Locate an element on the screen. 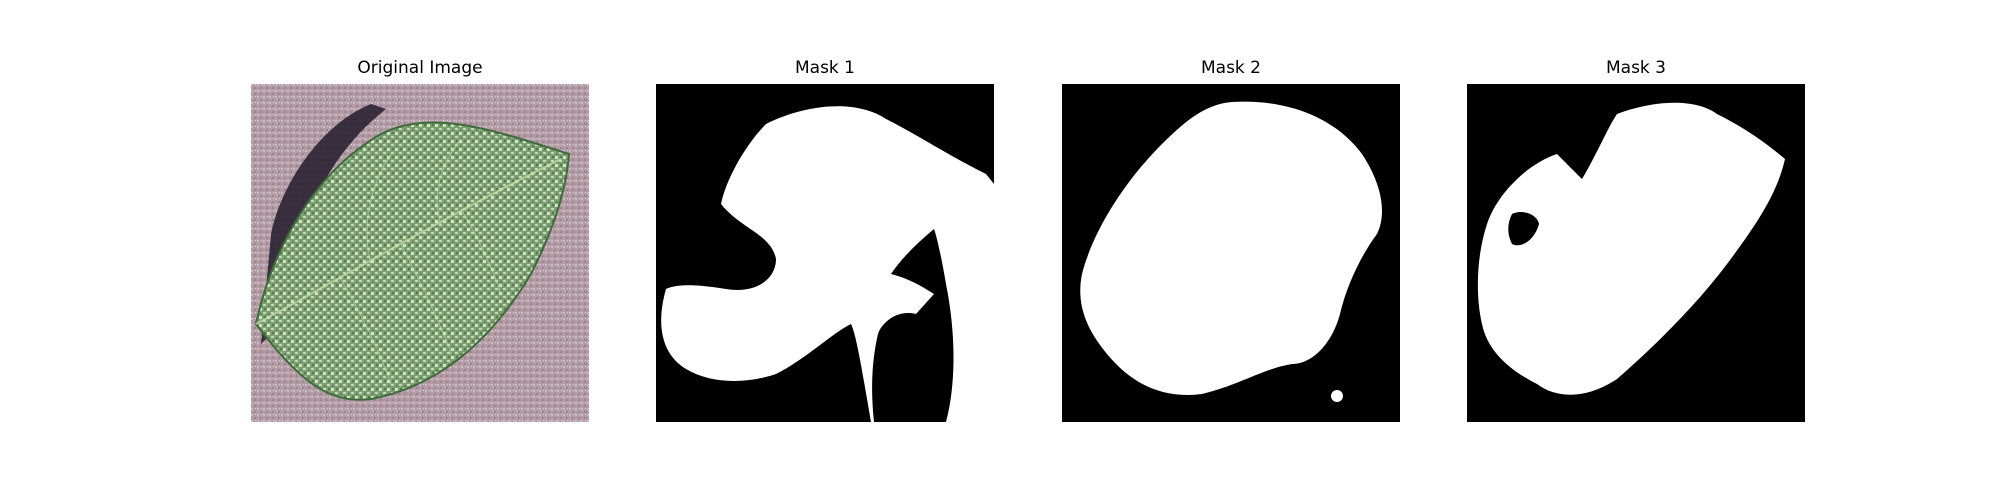  mask-2-svg is located at coordinates (1231, 253).